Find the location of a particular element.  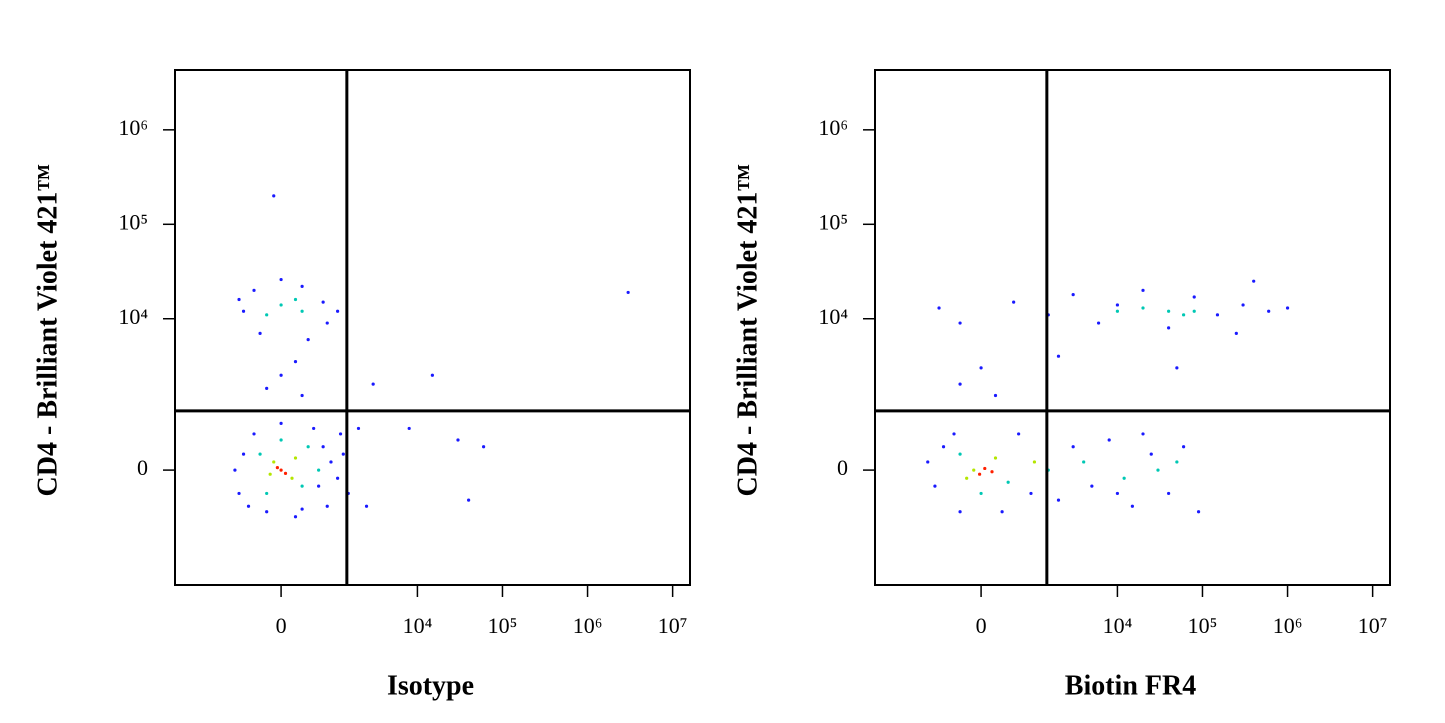

y-tick-label: 10⁴ is located at coordinates (833, 316).